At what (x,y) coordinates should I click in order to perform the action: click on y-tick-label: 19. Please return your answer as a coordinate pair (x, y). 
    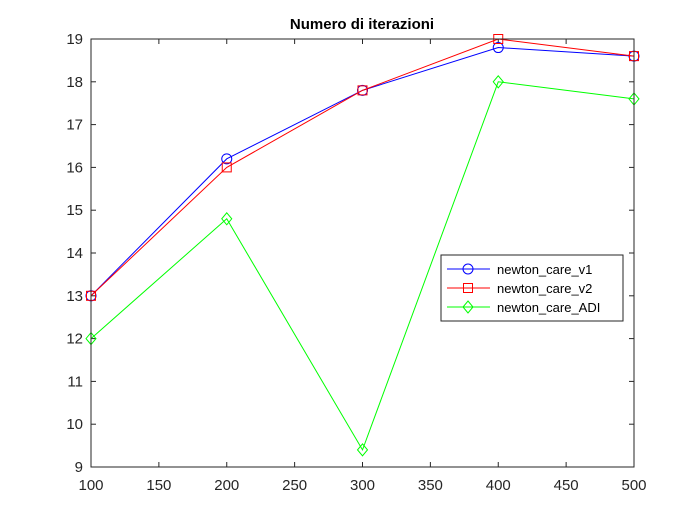
    Looking at the image, I should click on (74, 39).